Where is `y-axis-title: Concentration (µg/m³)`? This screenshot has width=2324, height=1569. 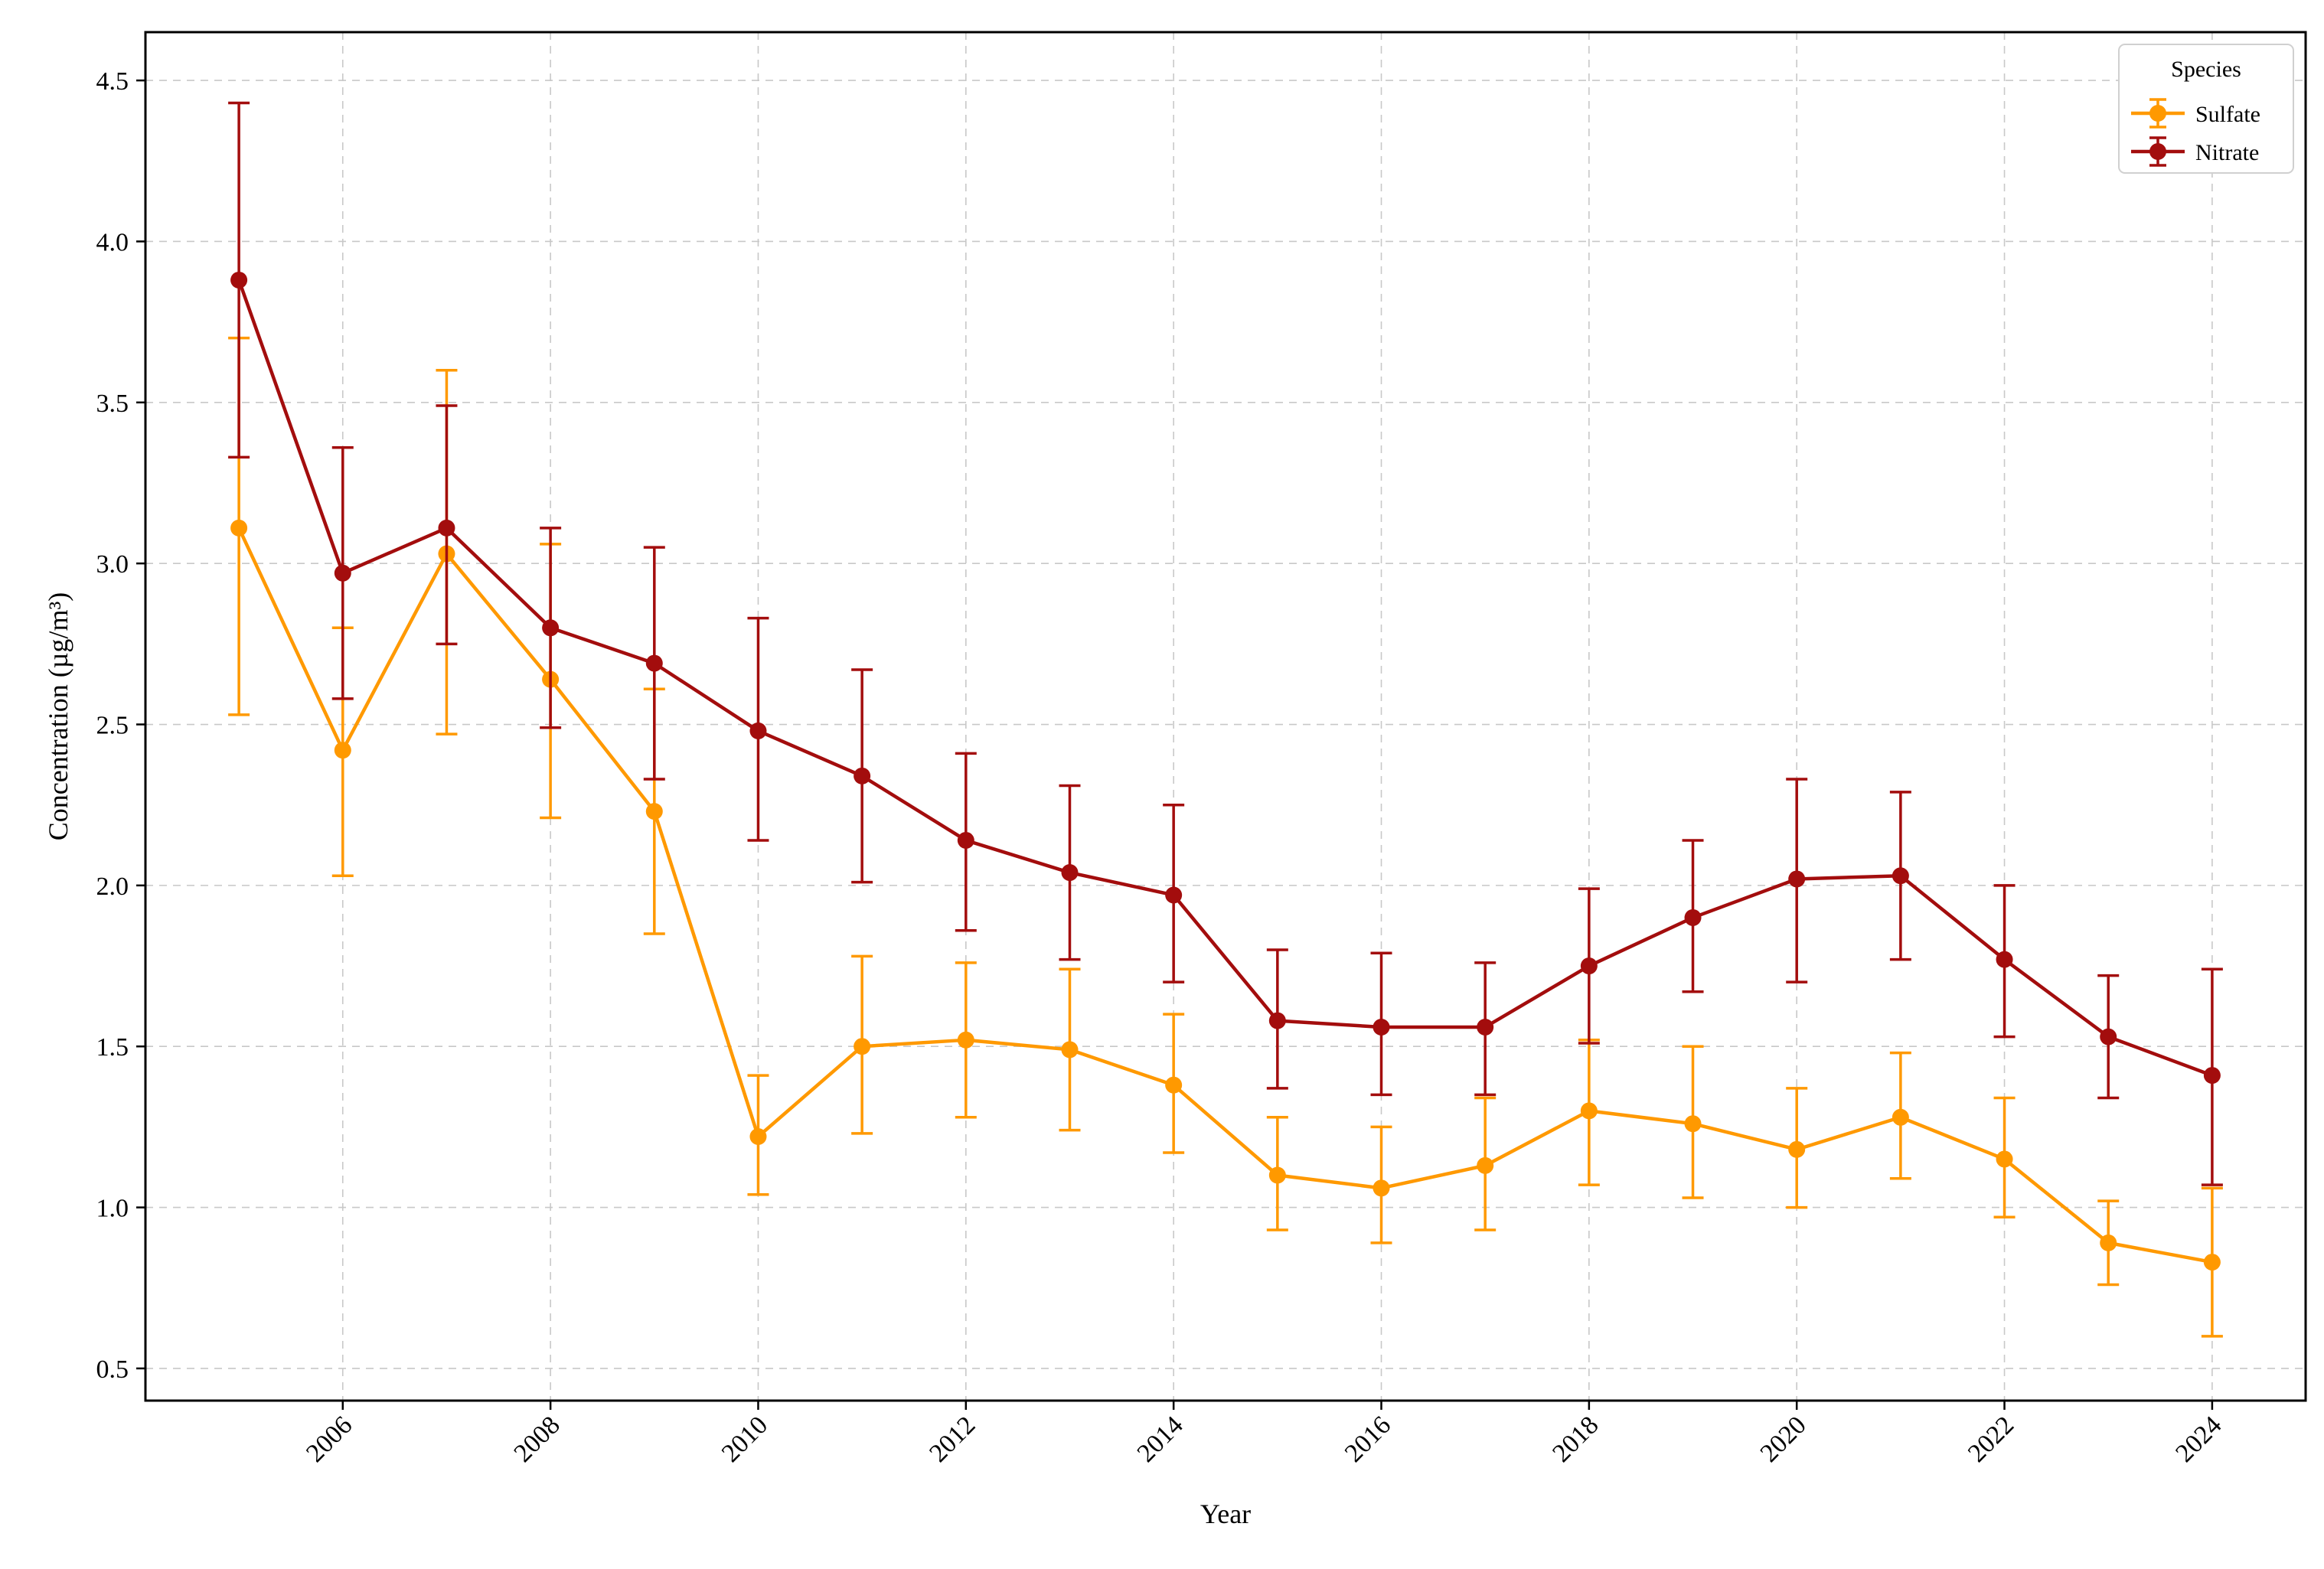 y-axis-title: Concentration (µg/m³) is located at coordinates (58, 716).